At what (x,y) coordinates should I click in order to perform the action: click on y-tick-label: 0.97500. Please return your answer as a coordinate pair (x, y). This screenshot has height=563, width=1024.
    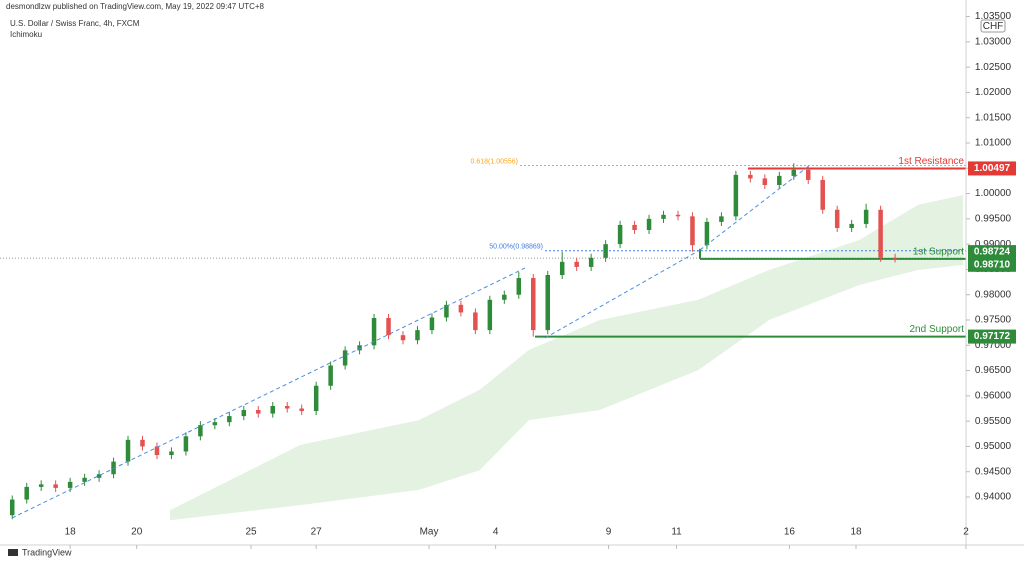
    Looking at the image, I should click on (993, 320).